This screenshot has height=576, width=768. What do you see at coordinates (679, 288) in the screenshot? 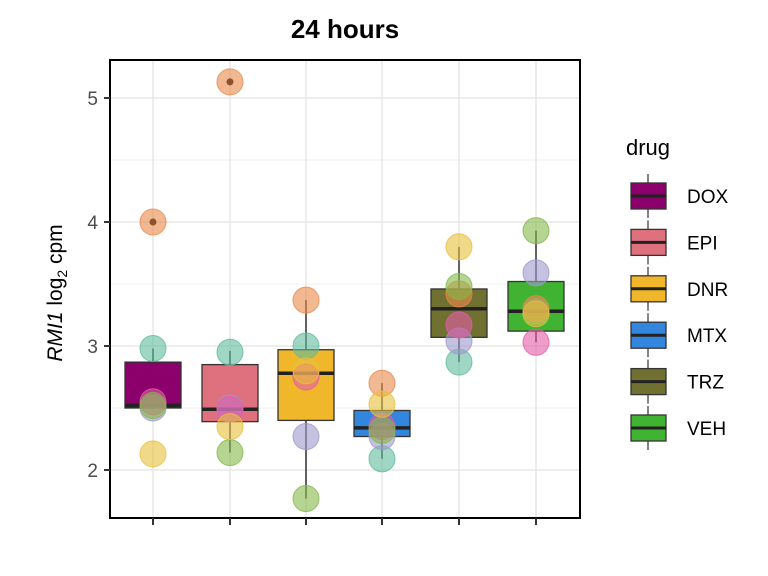
I see `legend-item-dnr: DNR` at bounding box center [679, 288].